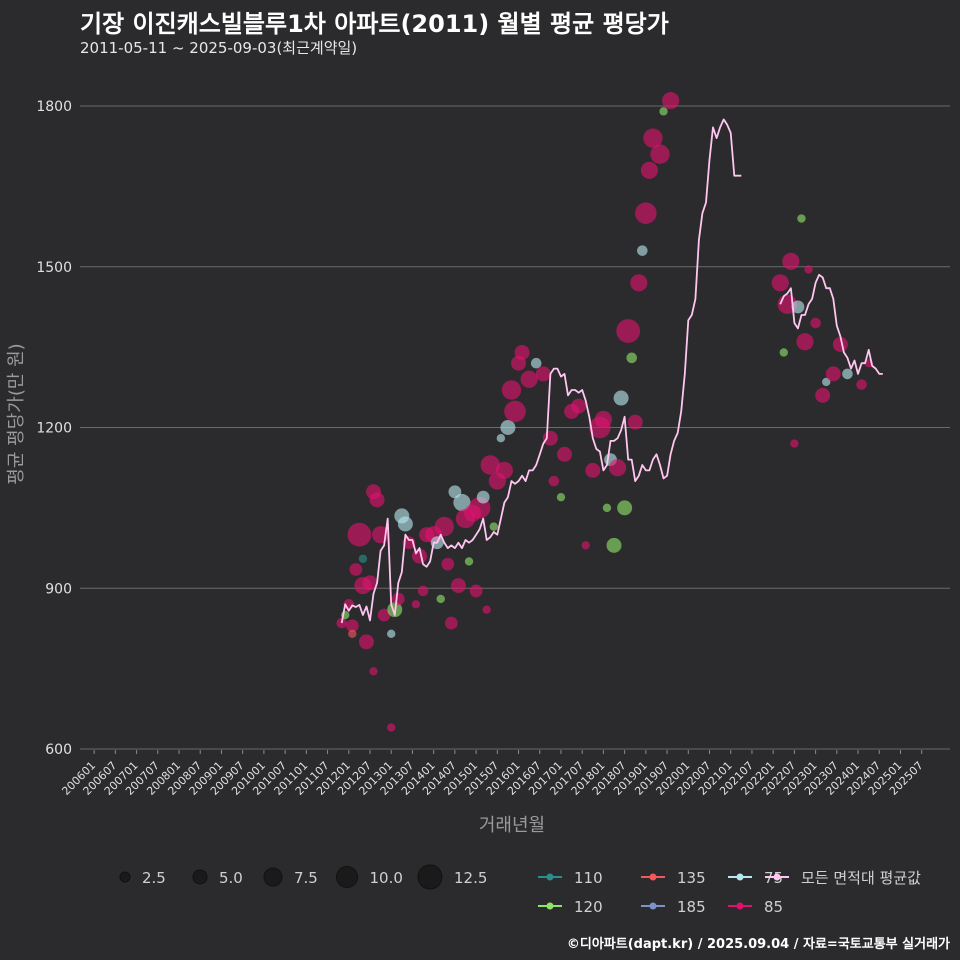  Describe the element at coordinates (16, 413) in the screenshot. I see `y-axis-label: 평균 평당가(만 원)` at that location.